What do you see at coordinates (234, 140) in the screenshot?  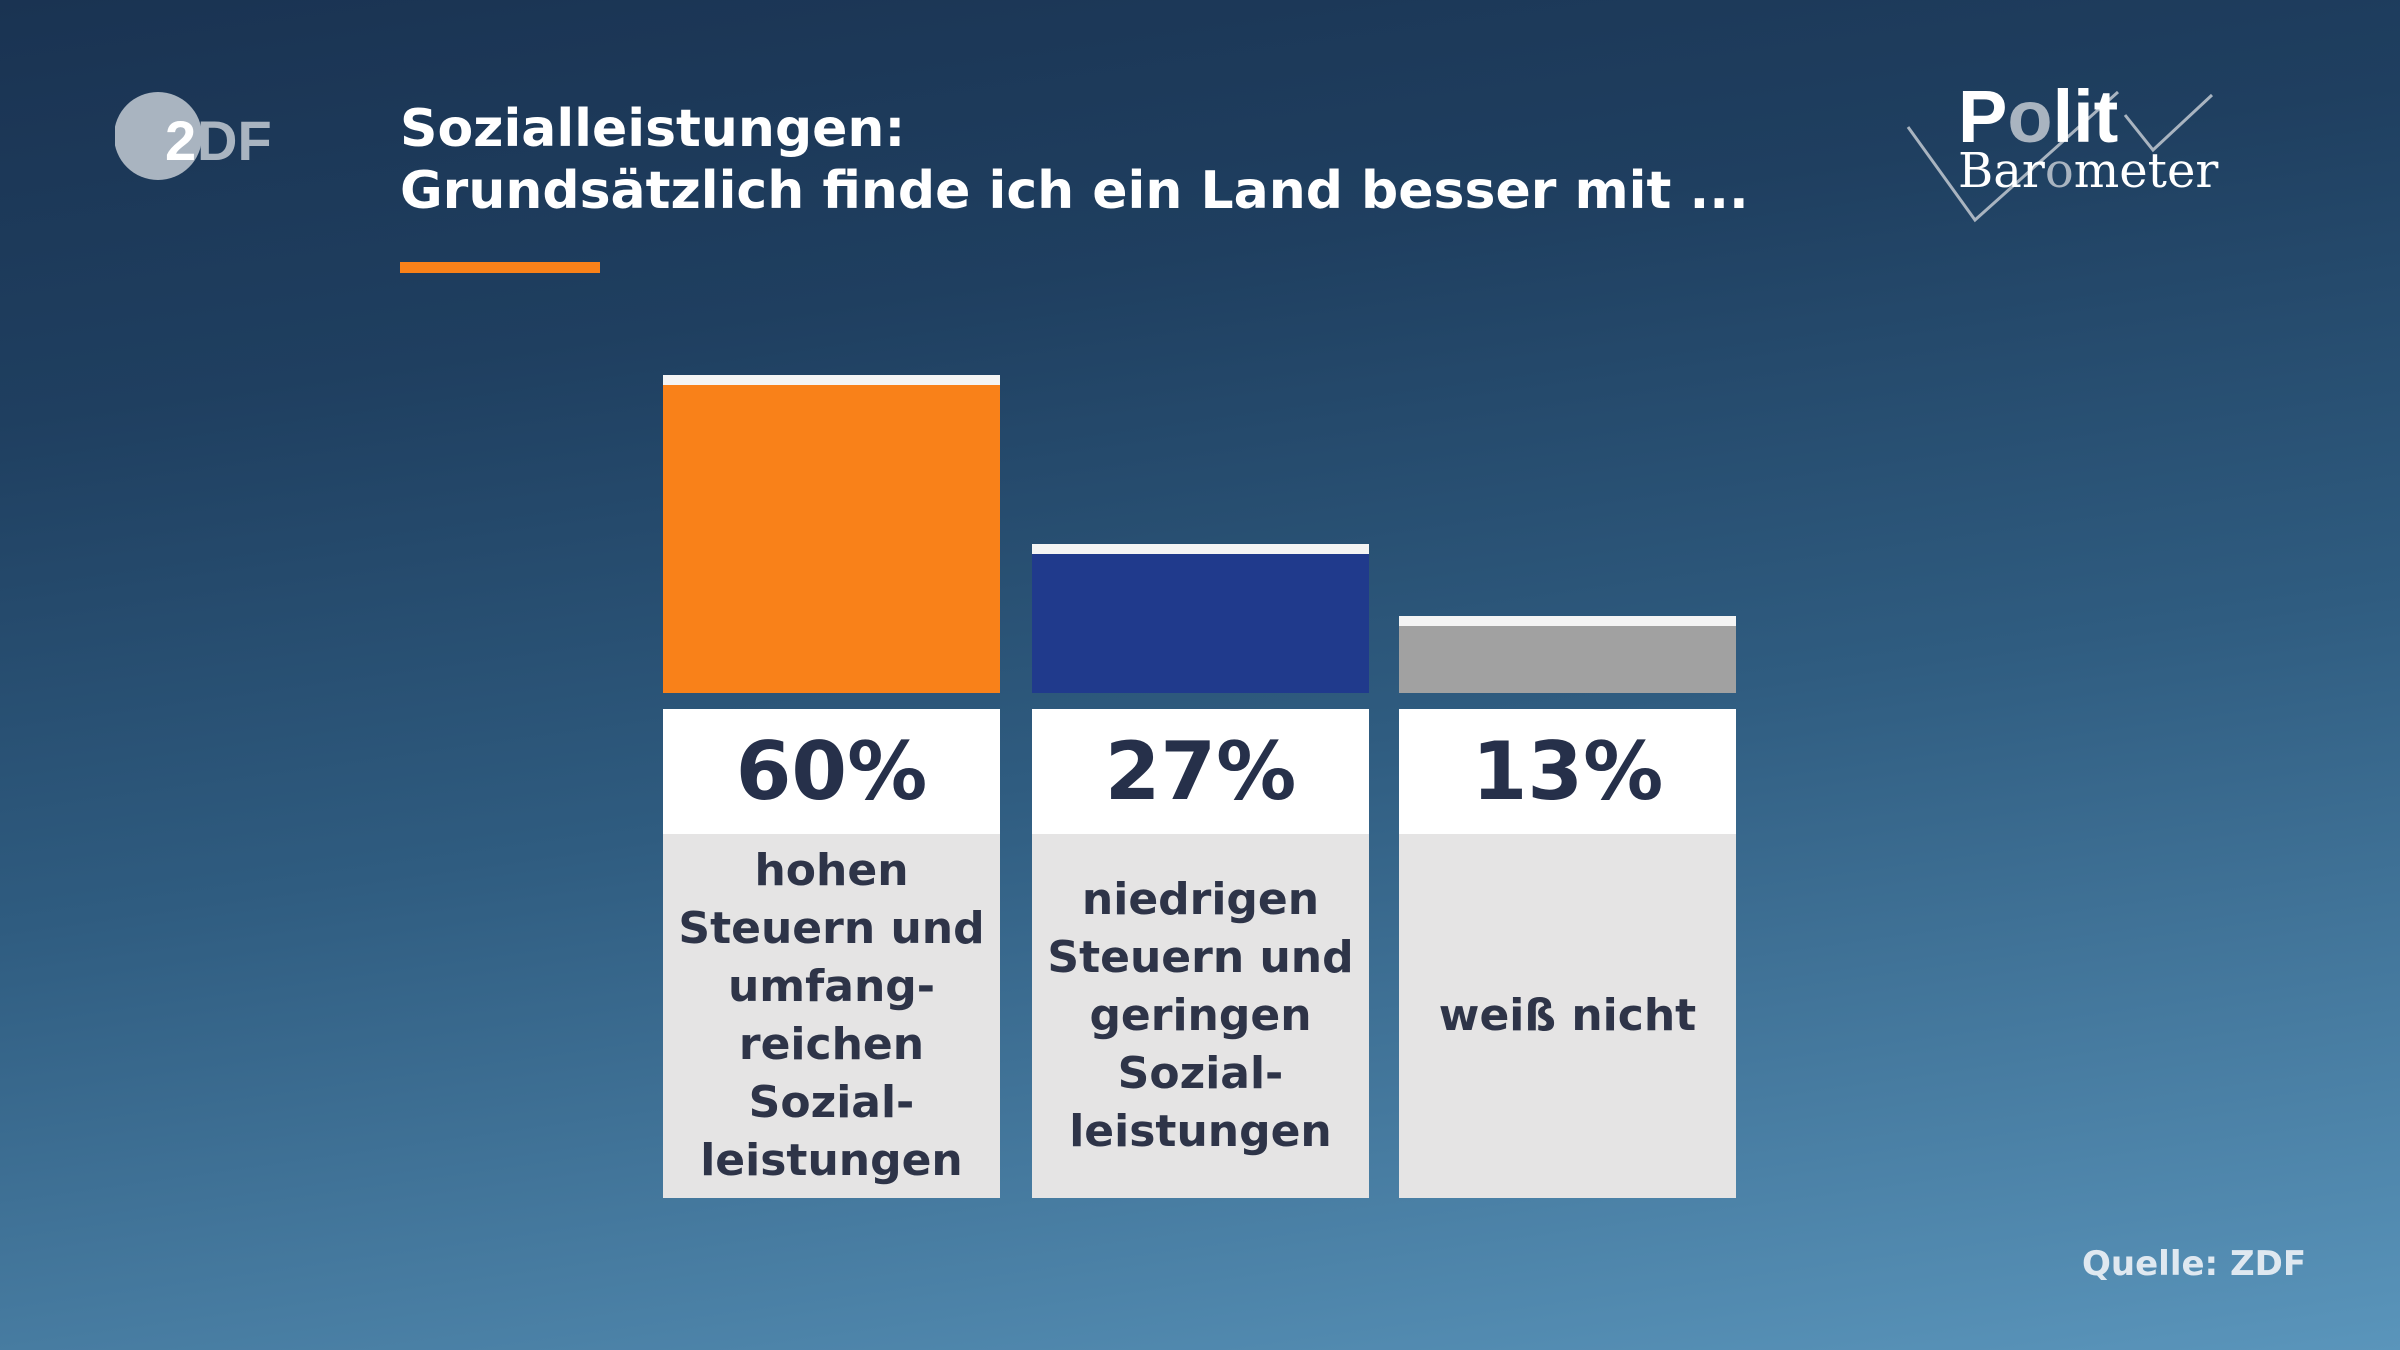 I see `svg-text: DF` at bounding box center [234, 140].